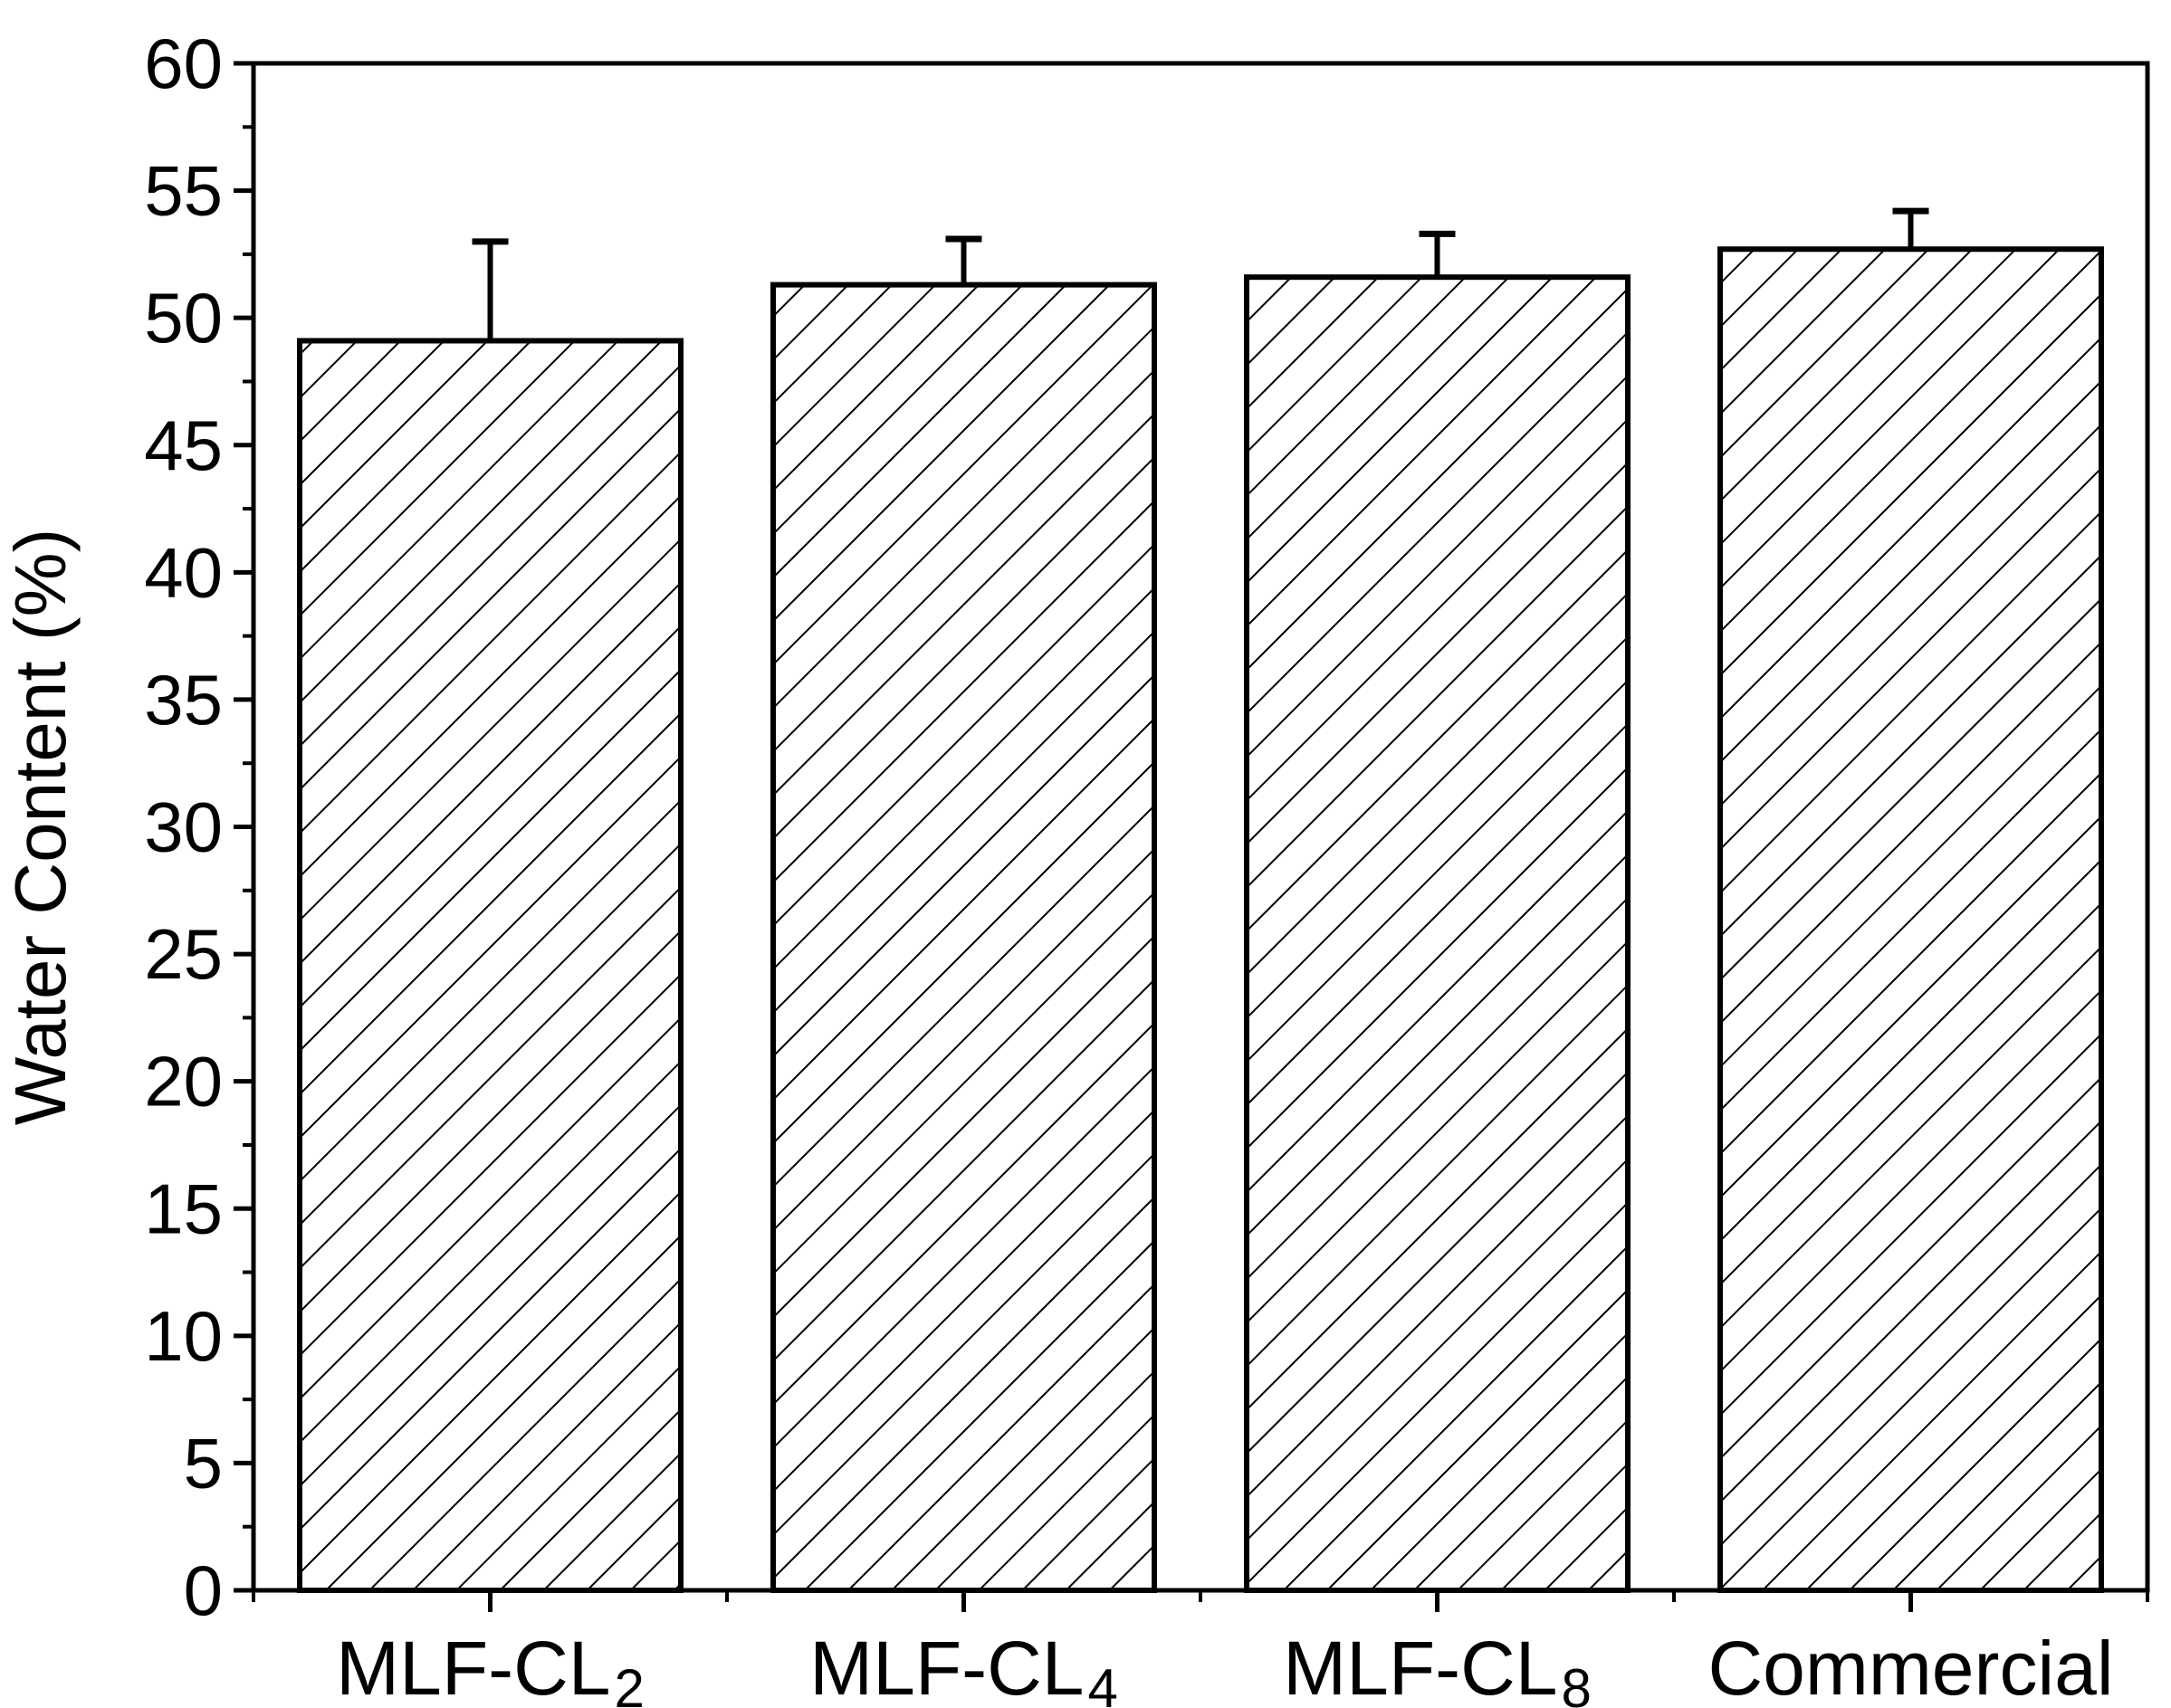 The image size is (2171, 1708). What do you see at coordinates (183, 445) in the screenshot?
I see `y-tick-label: 45` at bounding box center [183, 445].